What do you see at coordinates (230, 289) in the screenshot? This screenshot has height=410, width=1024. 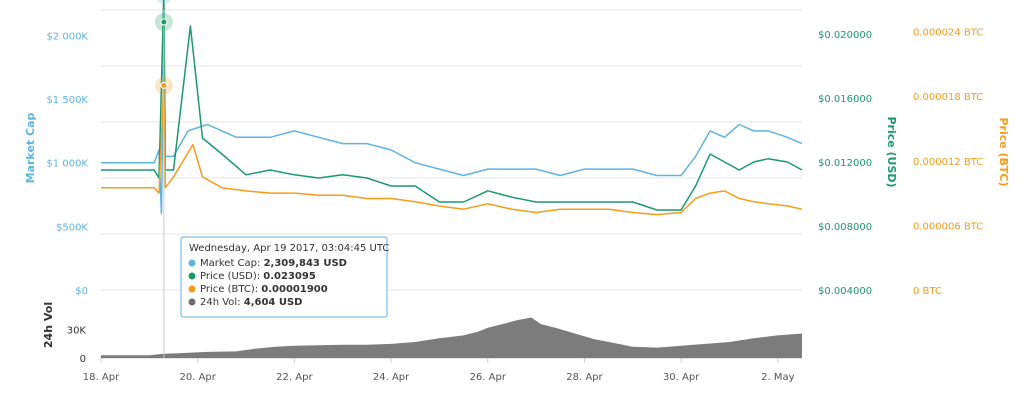 I see `tooltip-row-label: Price (BTC):` at bounding box center [230, 289].